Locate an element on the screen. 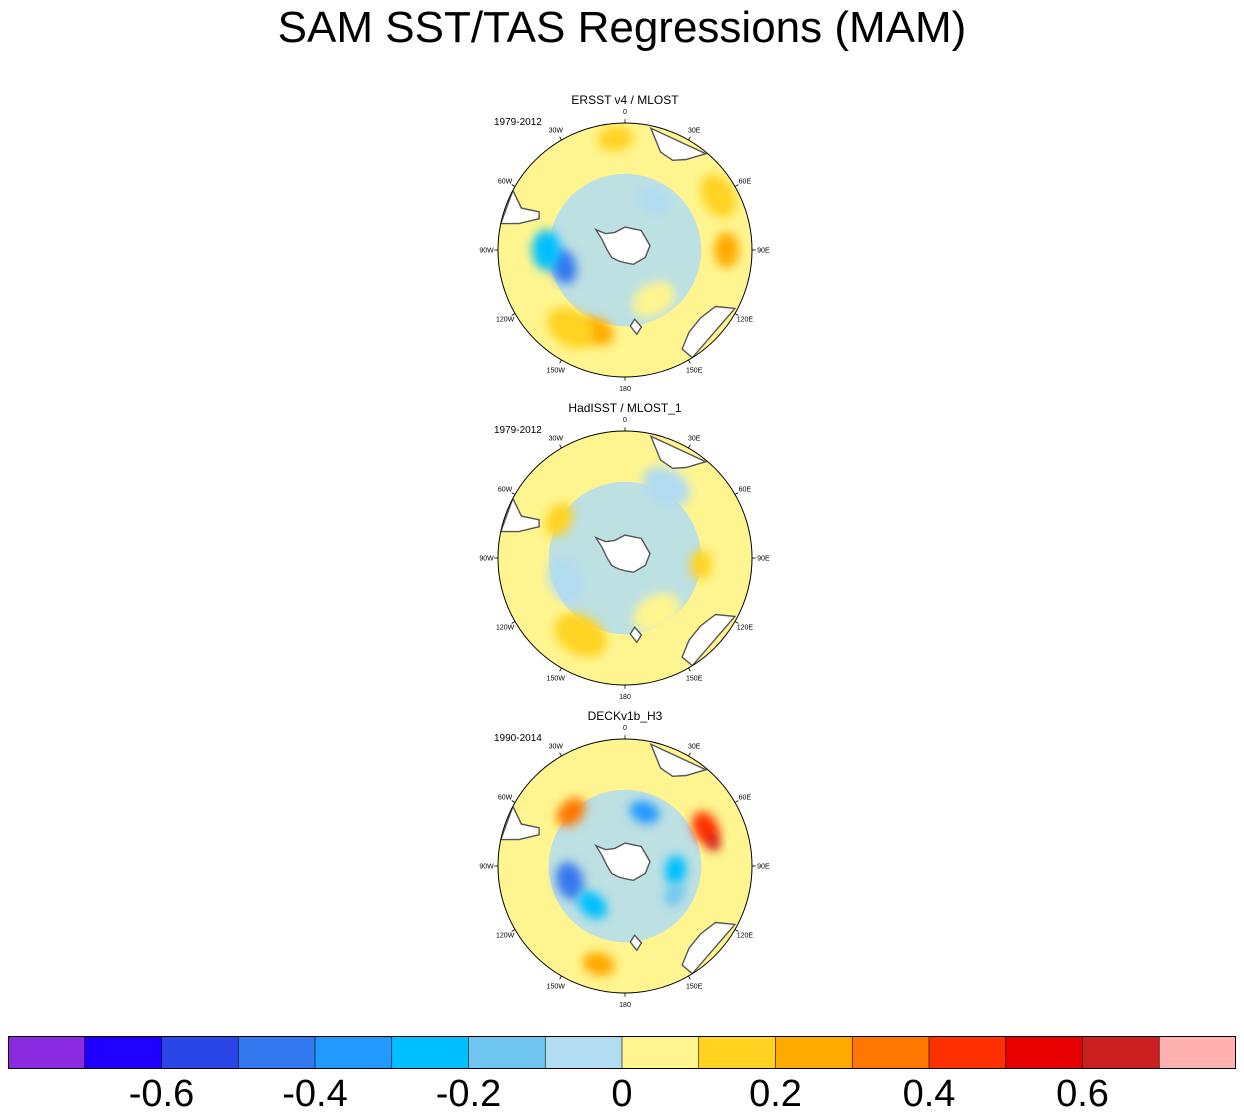 This screenshot has width=1244, height=1116. panel-title: HadISST / MLOST_1 is located at coordinates (625, 408).